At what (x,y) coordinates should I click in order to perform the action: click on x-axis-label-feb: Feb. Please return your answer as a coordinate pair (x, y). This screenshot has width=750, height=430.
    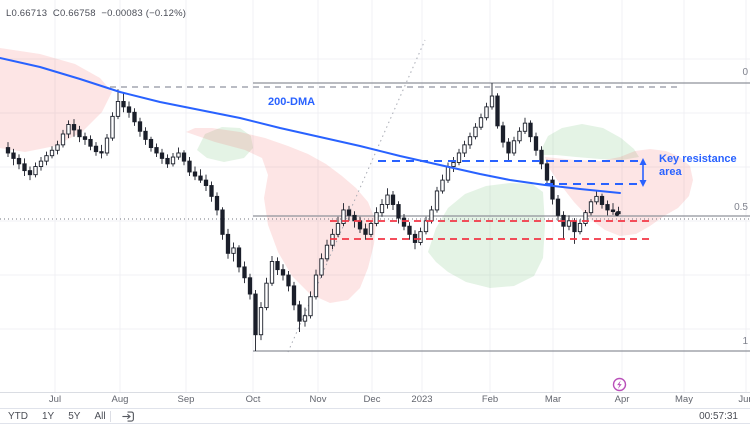
    Looking at the image, I should click on (490, 399).